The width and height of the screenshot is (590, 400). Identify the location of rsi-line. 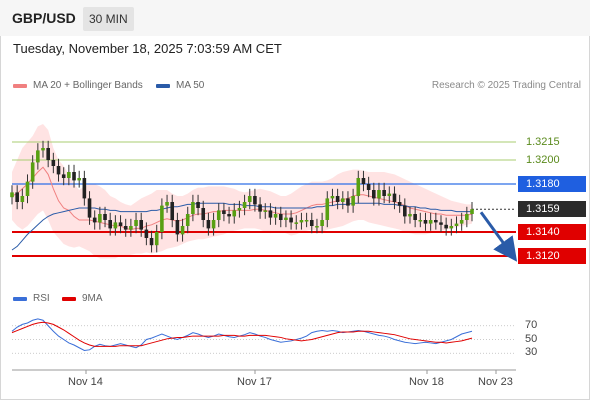
(242, 335).